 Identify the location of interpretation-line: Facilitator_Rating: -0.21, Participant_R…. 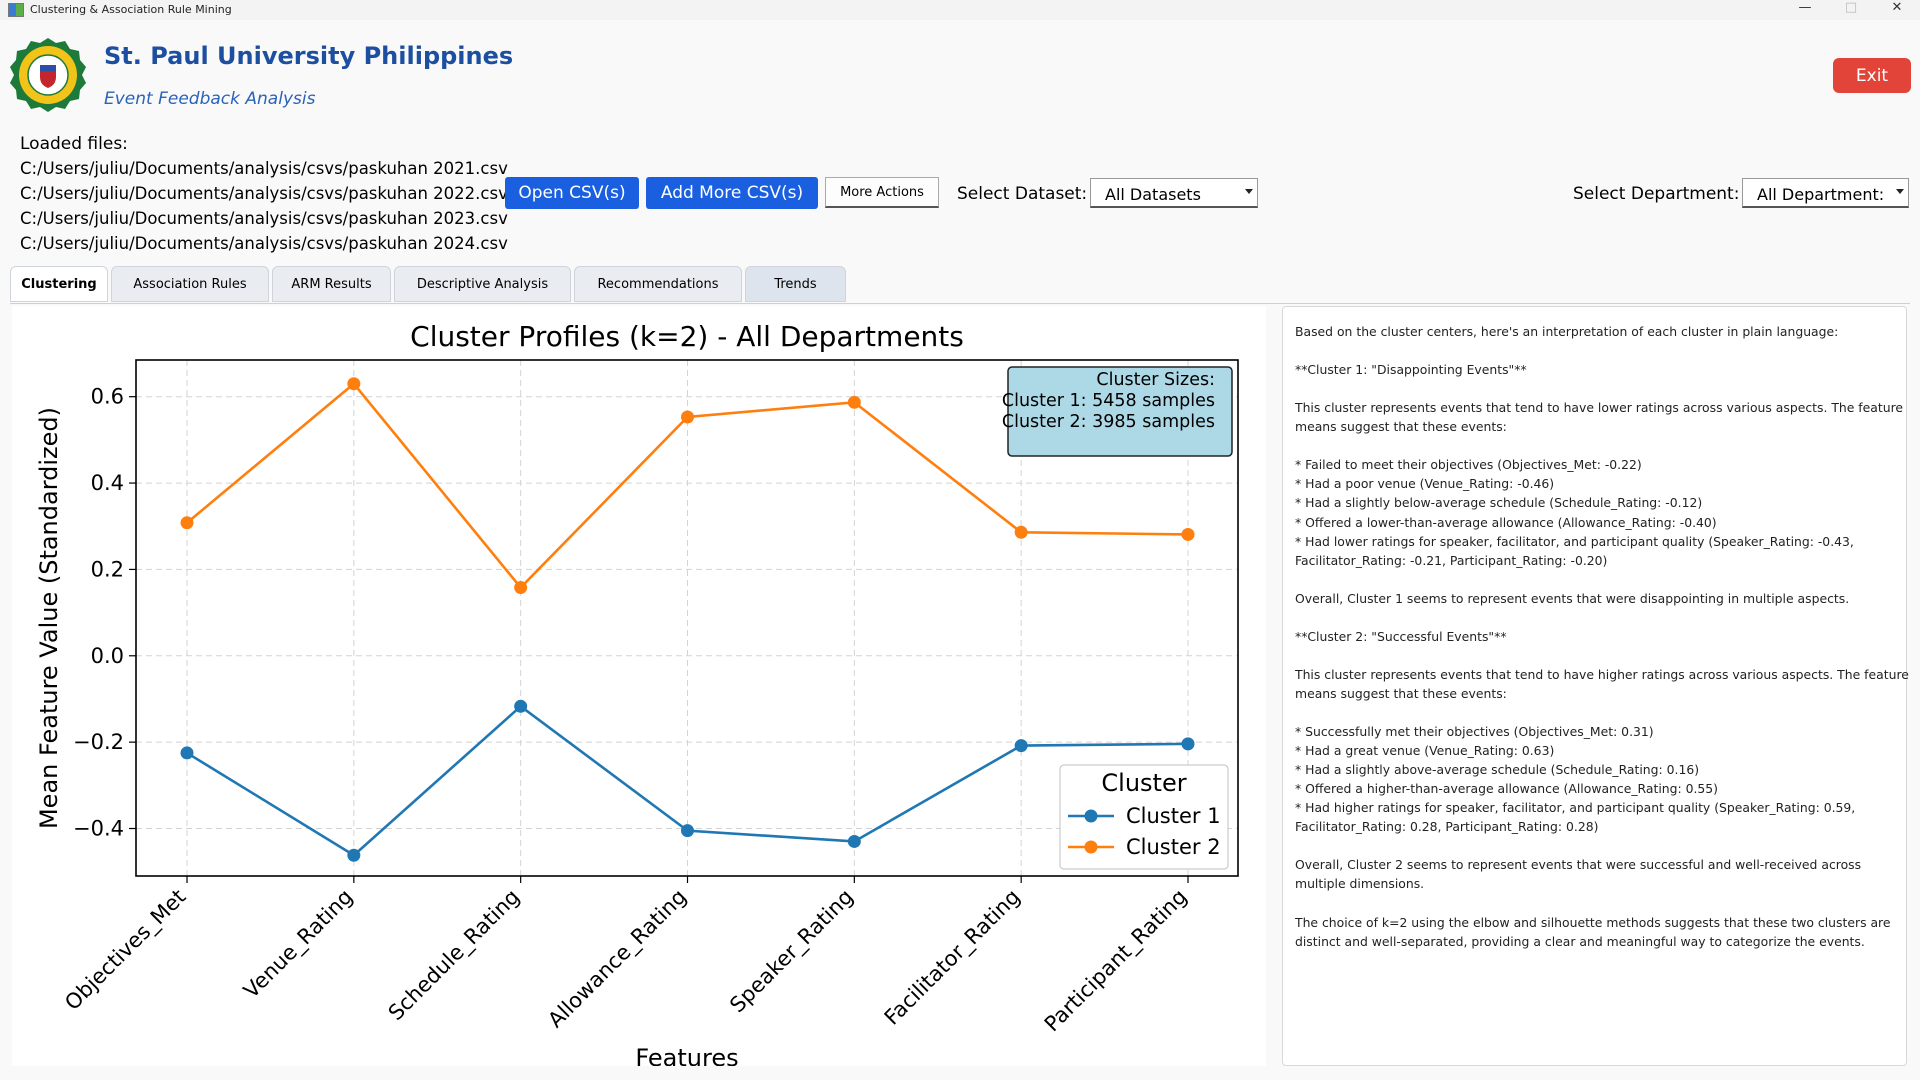
(1451, 560).